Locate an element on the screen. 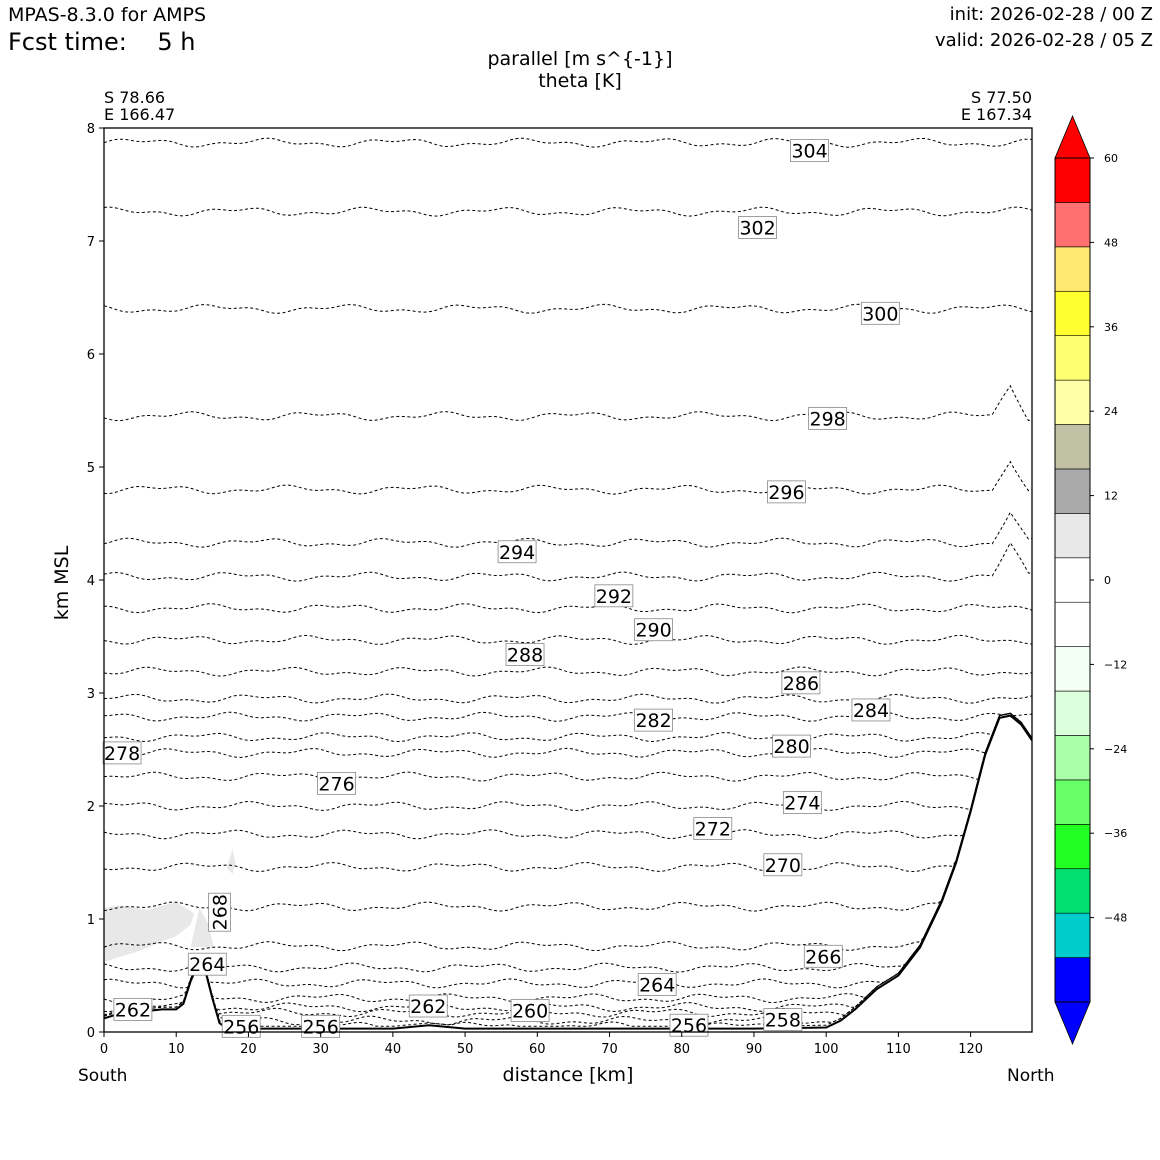  contour-label-text: 304 is located at coordinates (809, 152).